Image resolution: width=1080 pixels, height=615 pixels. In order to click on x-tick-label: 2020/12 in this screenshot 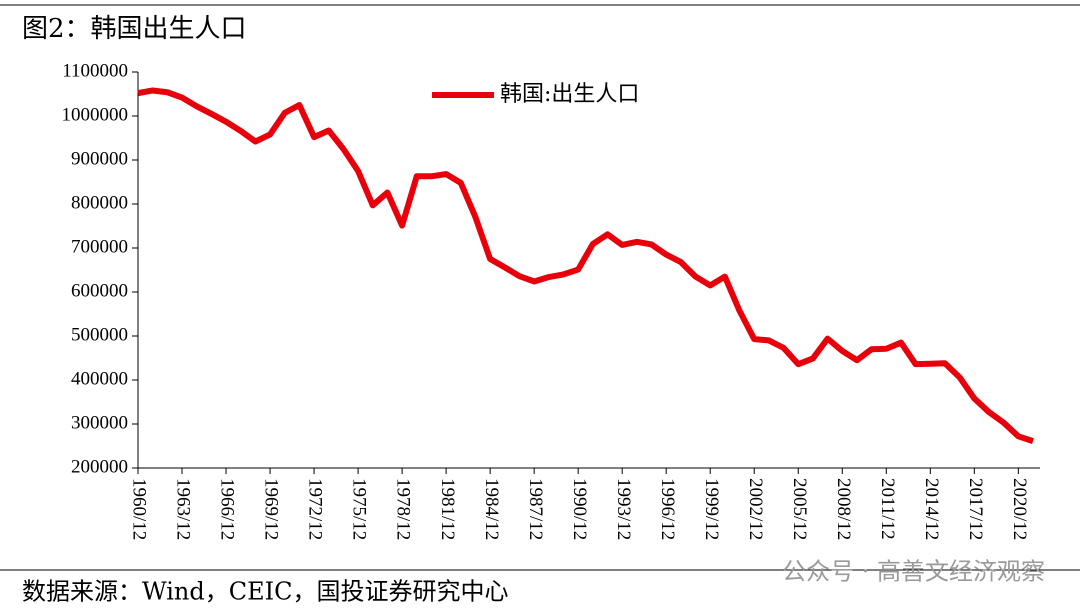, I will do `click(1019, 509)`.